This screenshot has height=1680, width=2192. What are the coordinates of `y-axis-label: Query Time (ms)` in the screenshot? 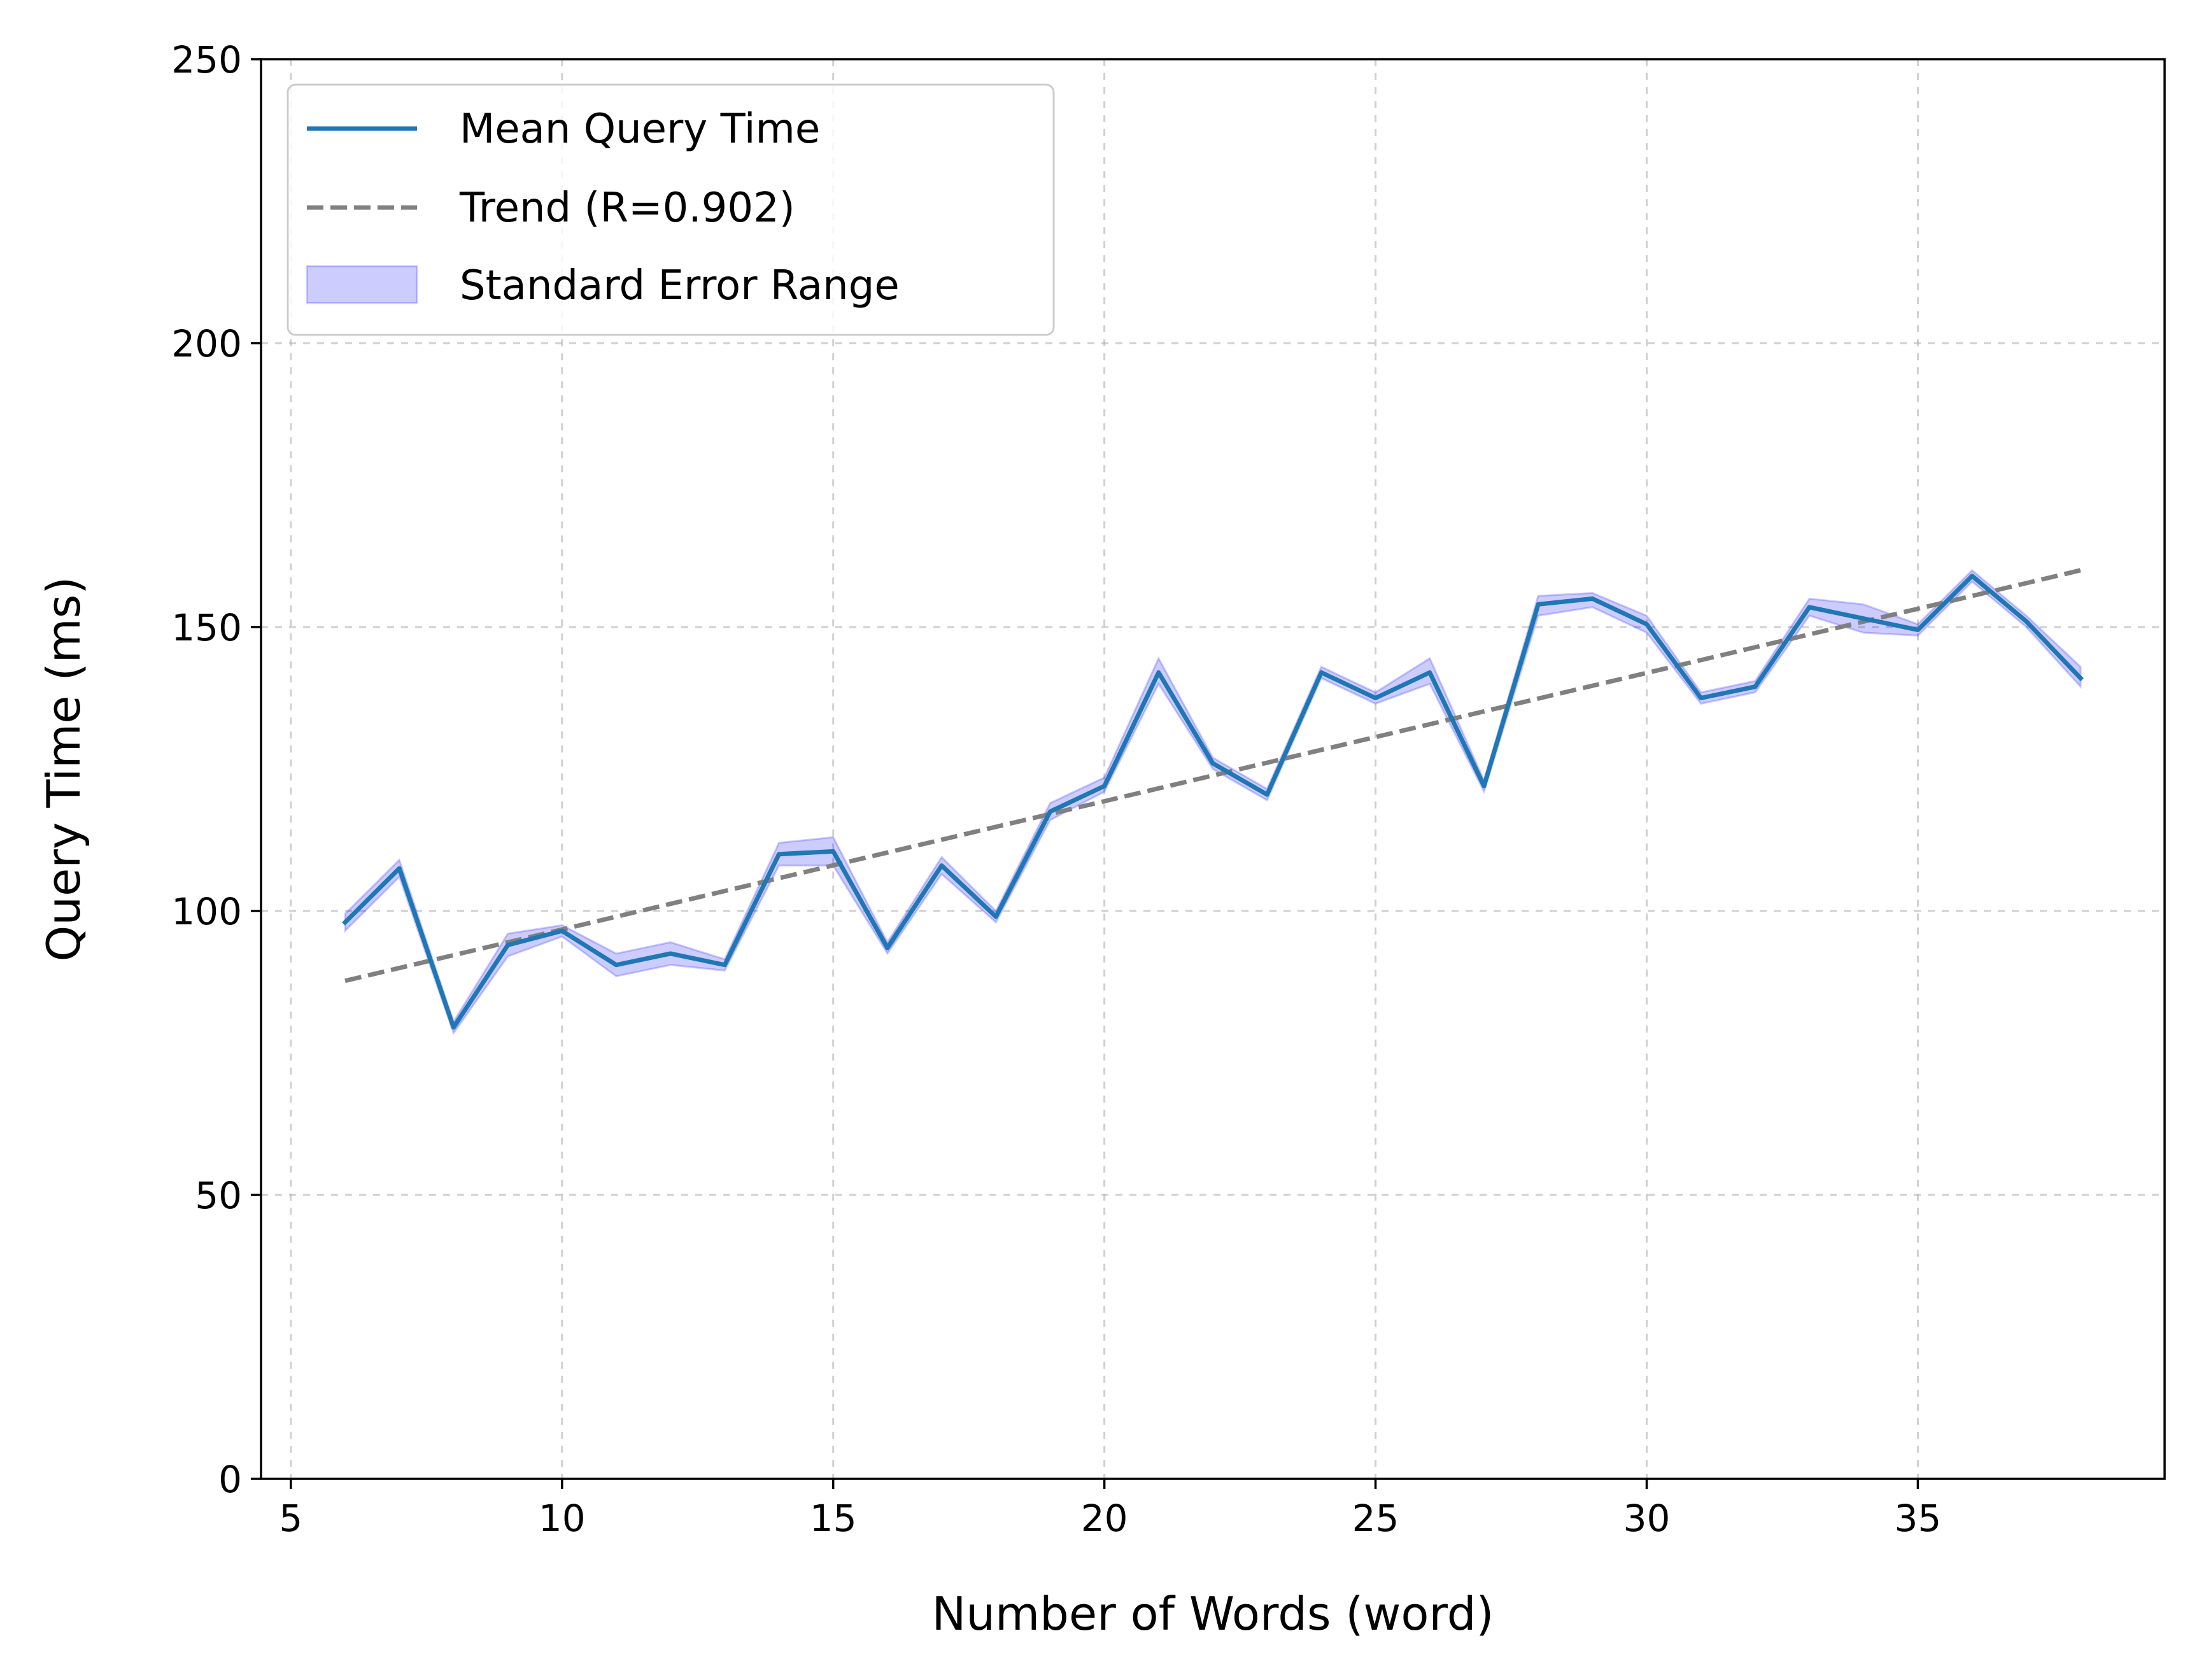 It's located at (63, 769).